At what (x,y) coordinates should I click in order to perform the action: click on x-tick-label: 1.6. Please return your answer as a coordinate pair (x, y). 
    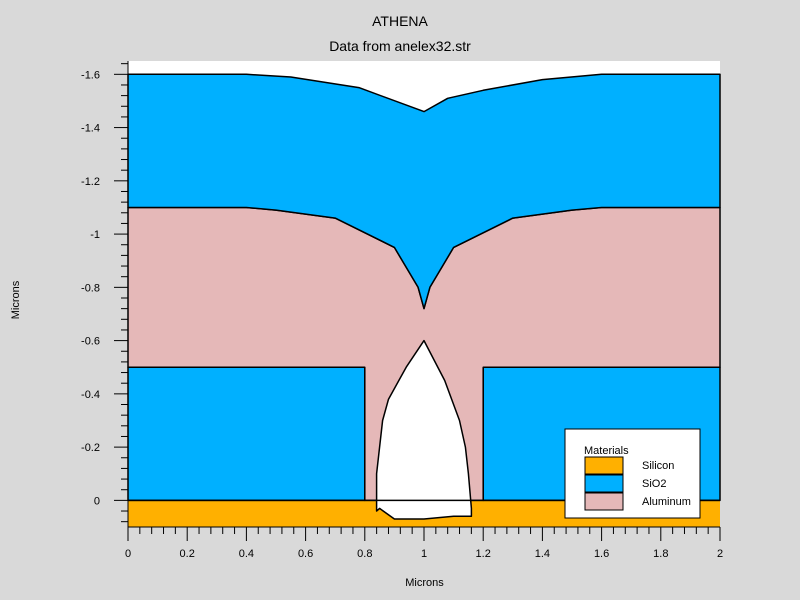
    Looking at the image, I should click on (601, 554).